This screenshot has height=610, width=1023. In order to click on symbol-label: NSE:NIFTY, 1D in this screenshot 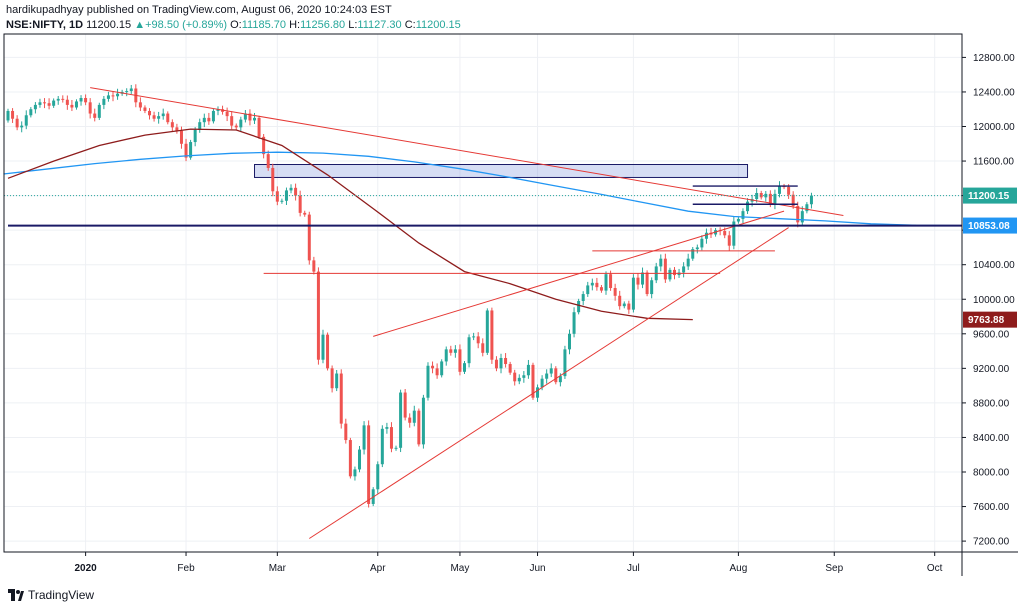, I will do `click(45, 25)`.